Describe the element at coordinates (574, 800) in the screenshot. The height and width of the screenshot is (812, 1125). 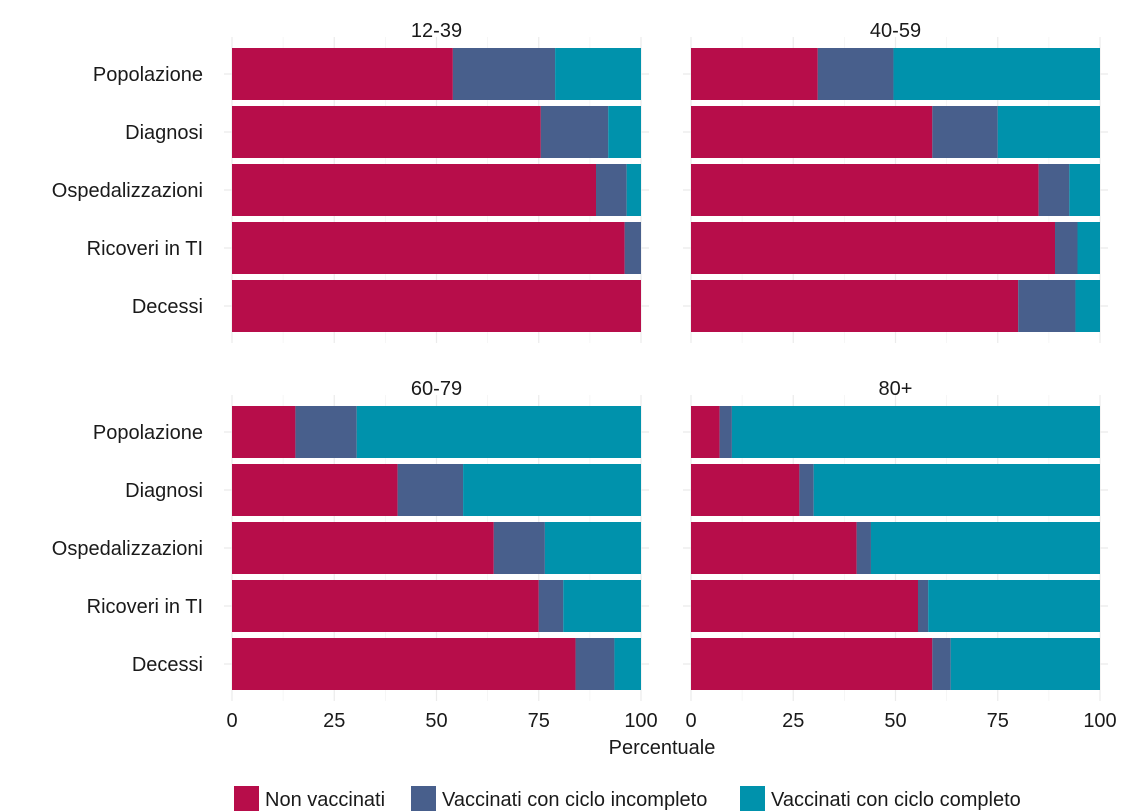
I see `legend-label: Vaccinati con ciclo incompleto` at that location.